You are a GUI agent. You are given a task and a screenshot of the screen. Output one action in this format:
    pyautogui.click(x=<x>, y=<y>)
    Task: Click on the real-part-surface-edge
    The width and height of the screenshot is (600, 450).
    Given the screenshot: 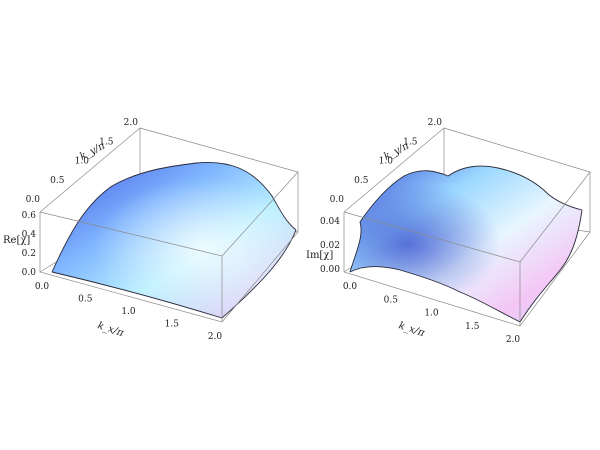 What is the action you would take?
    pyautogui.click(x=174, y=217)
    